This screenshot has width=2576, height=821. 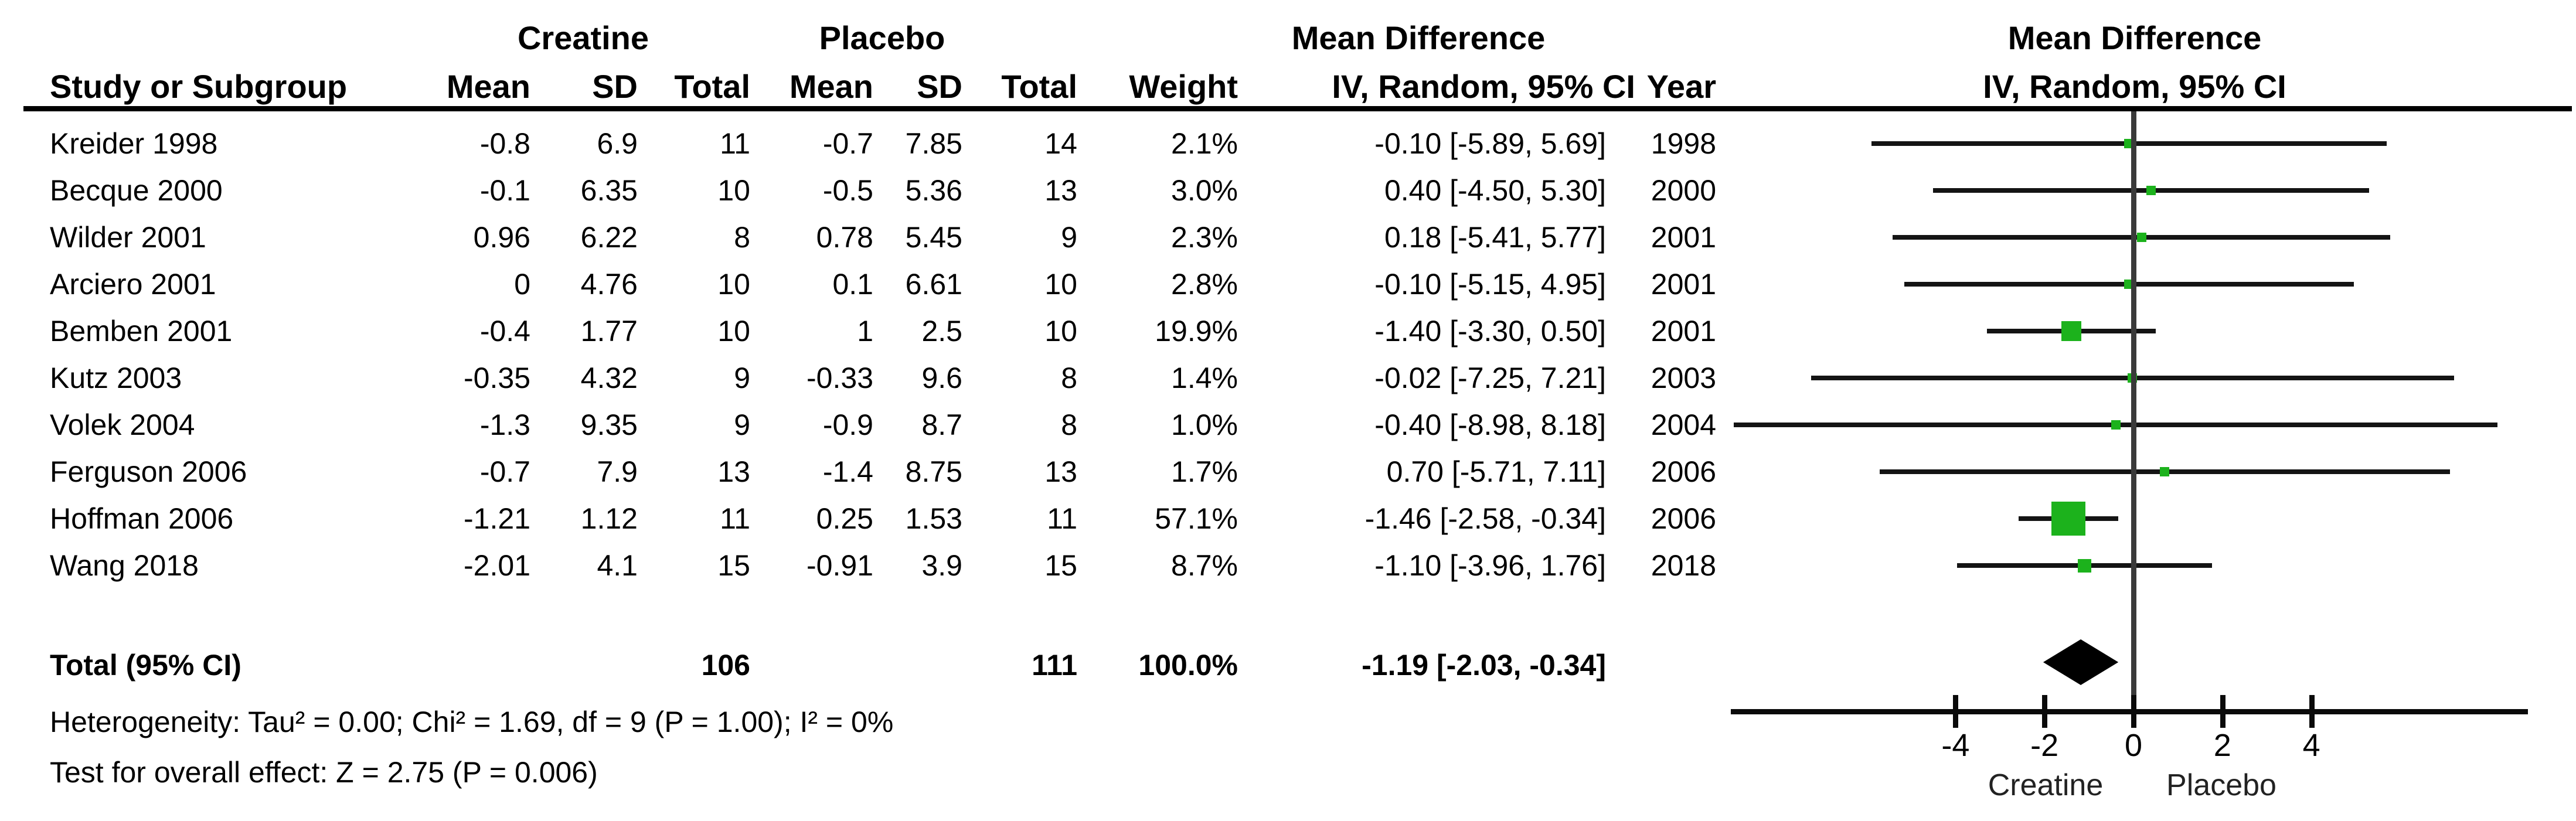 I want to click on study-name: Kutz 2003, so click(x=116, y=378).